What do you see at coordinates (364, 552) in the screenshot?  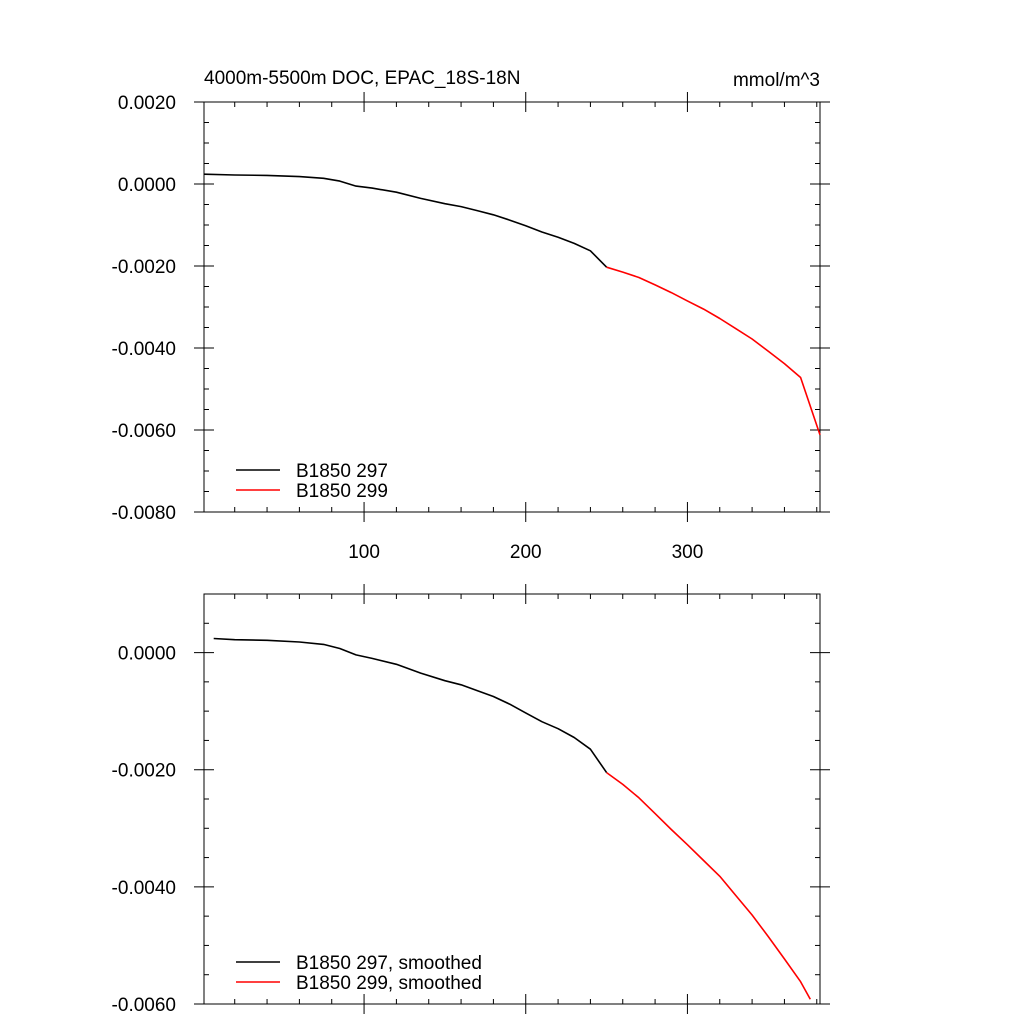 I see `x-tick-label: 100` at bounding box center [364, 552].